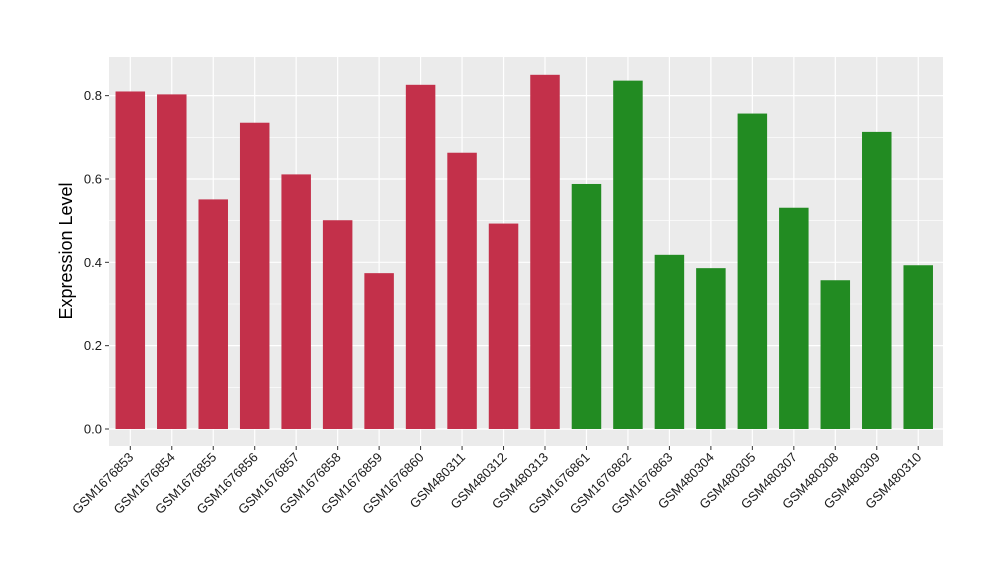 This screenshot has width=1000, height=585. Describe the element at coordinates (93, 345) in the screenshot. I see `y-tick-label: 0.2` at that location.